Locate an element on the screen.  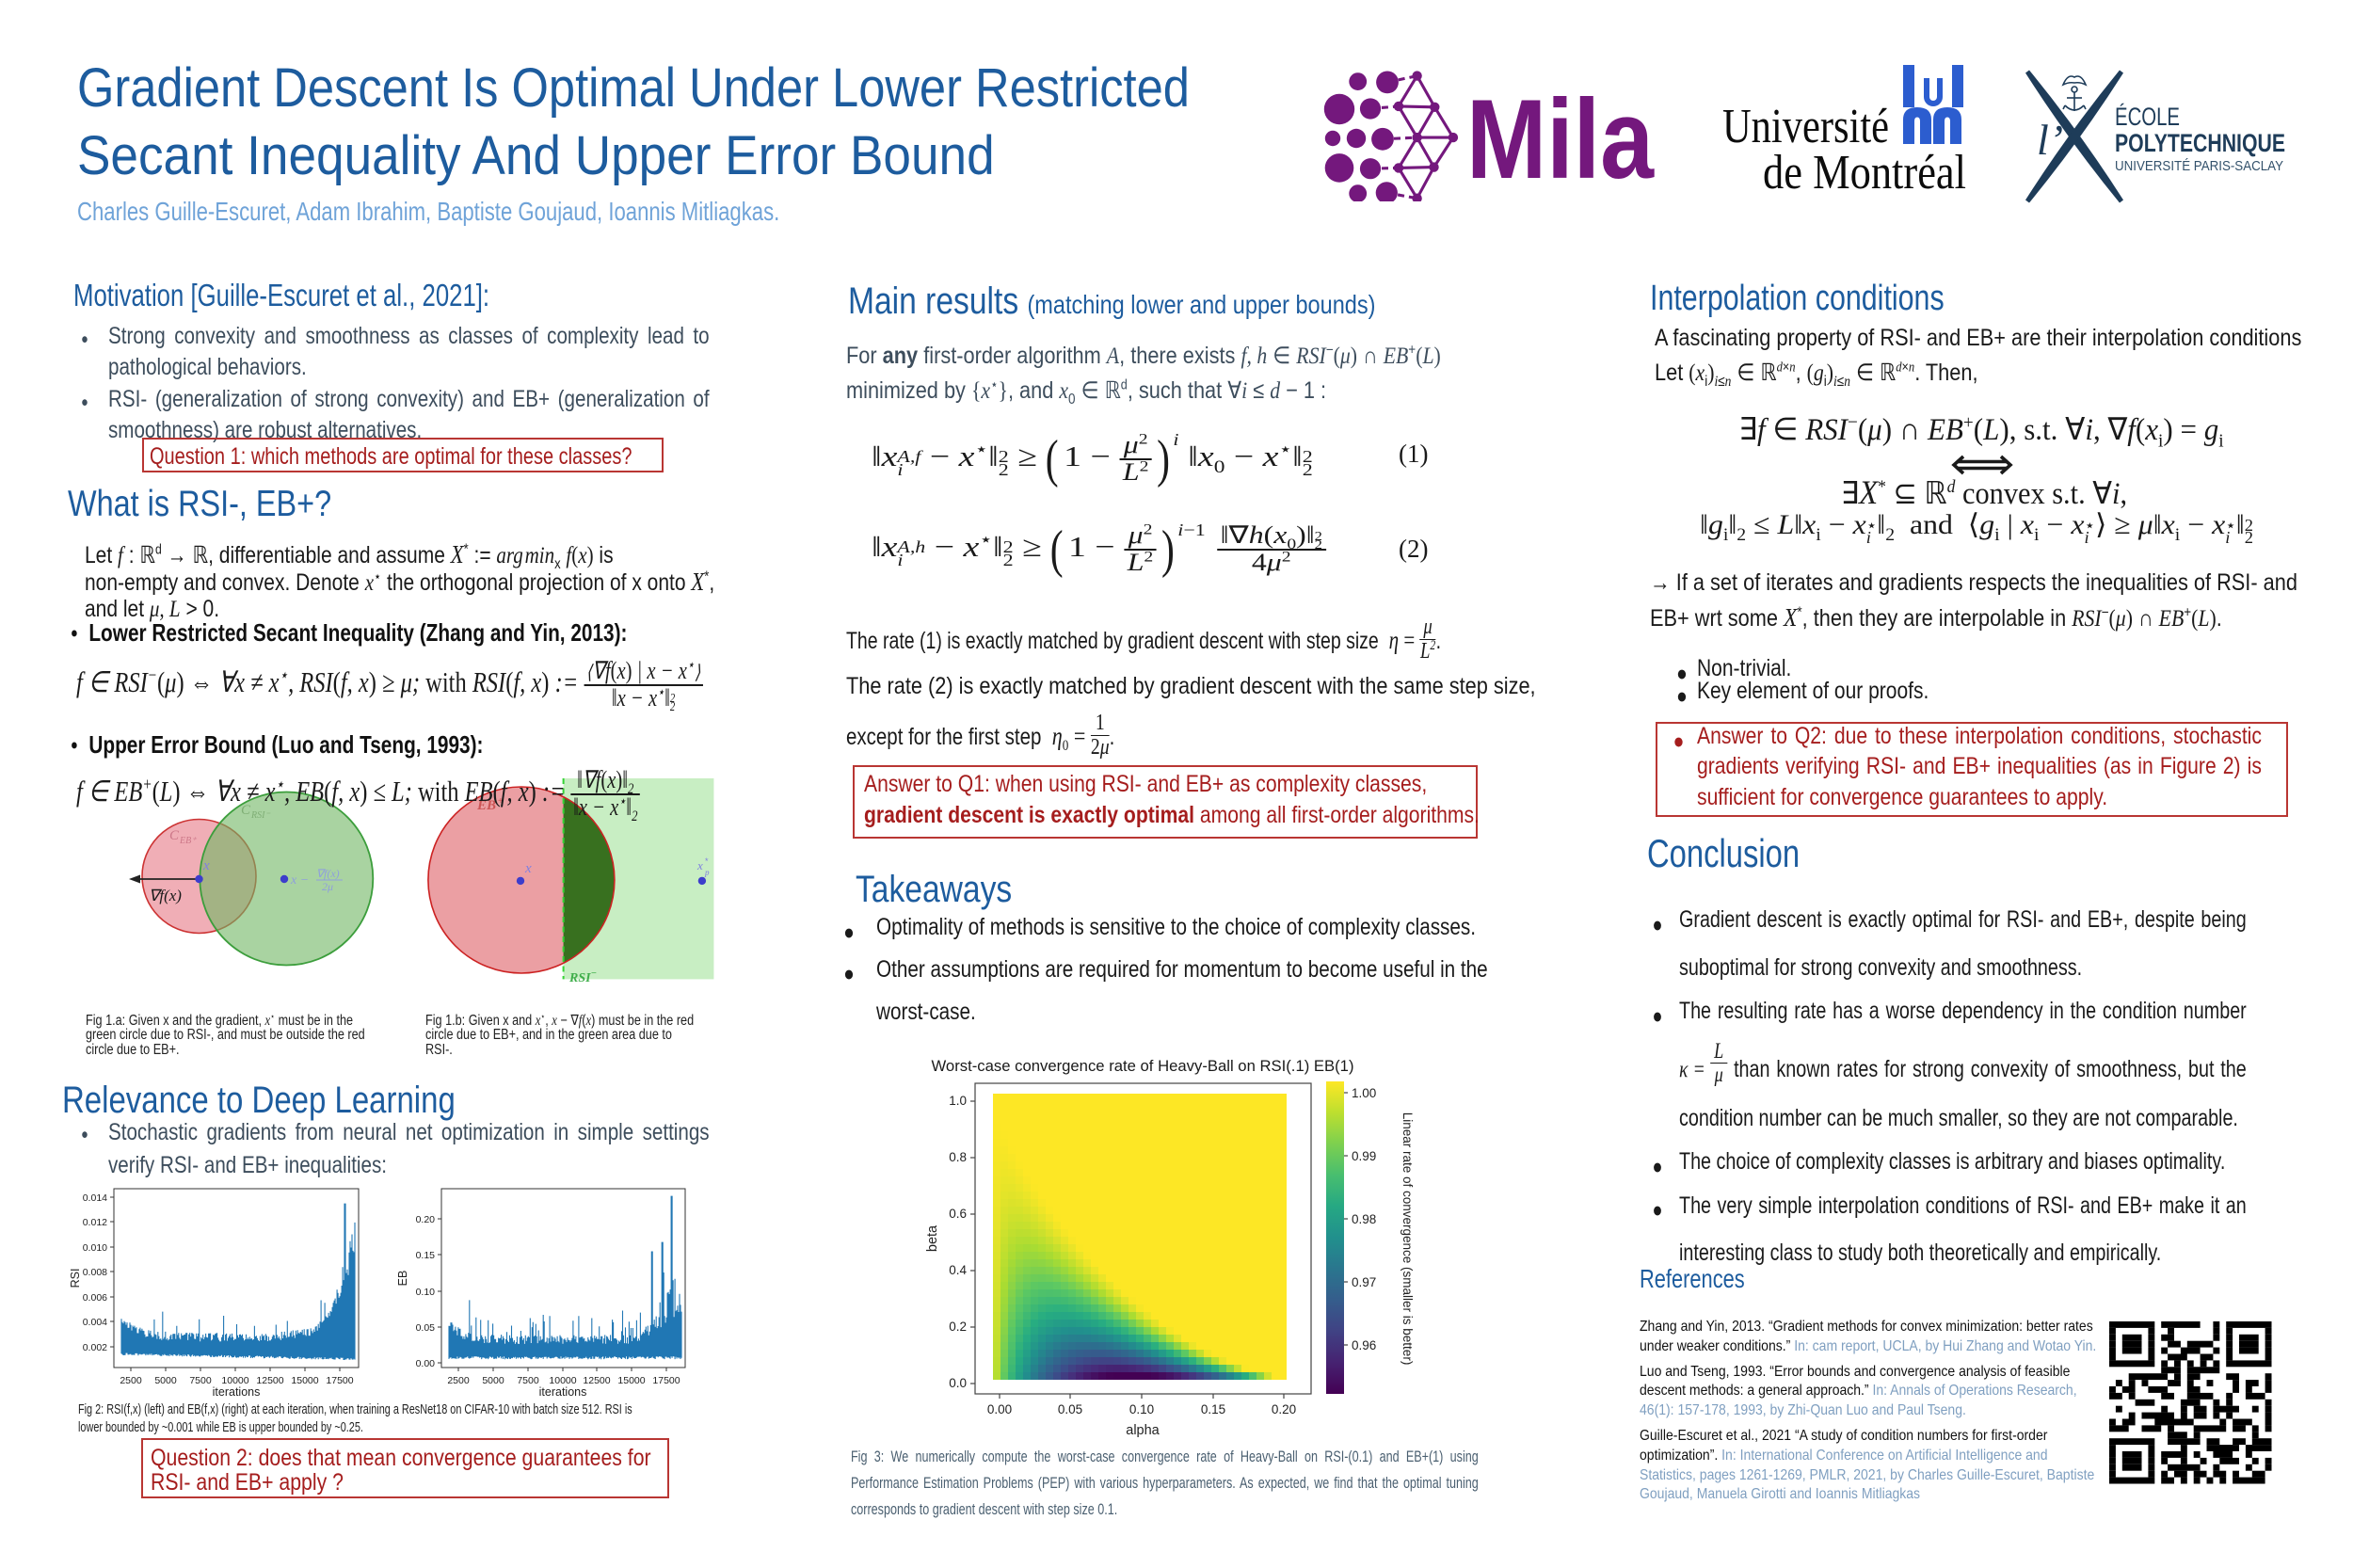
svg-text: 2μ is located at coordinates (327, 886).